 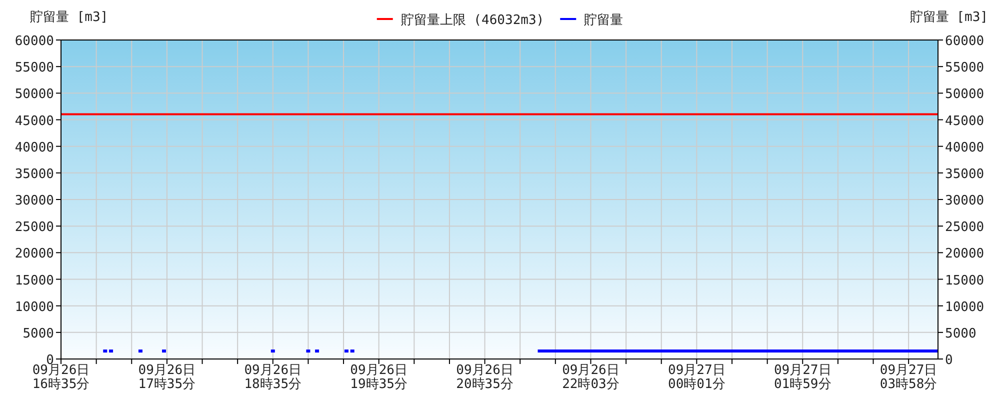 I want to click on y2-tick-label: 60000, so click(x=964, y=41).